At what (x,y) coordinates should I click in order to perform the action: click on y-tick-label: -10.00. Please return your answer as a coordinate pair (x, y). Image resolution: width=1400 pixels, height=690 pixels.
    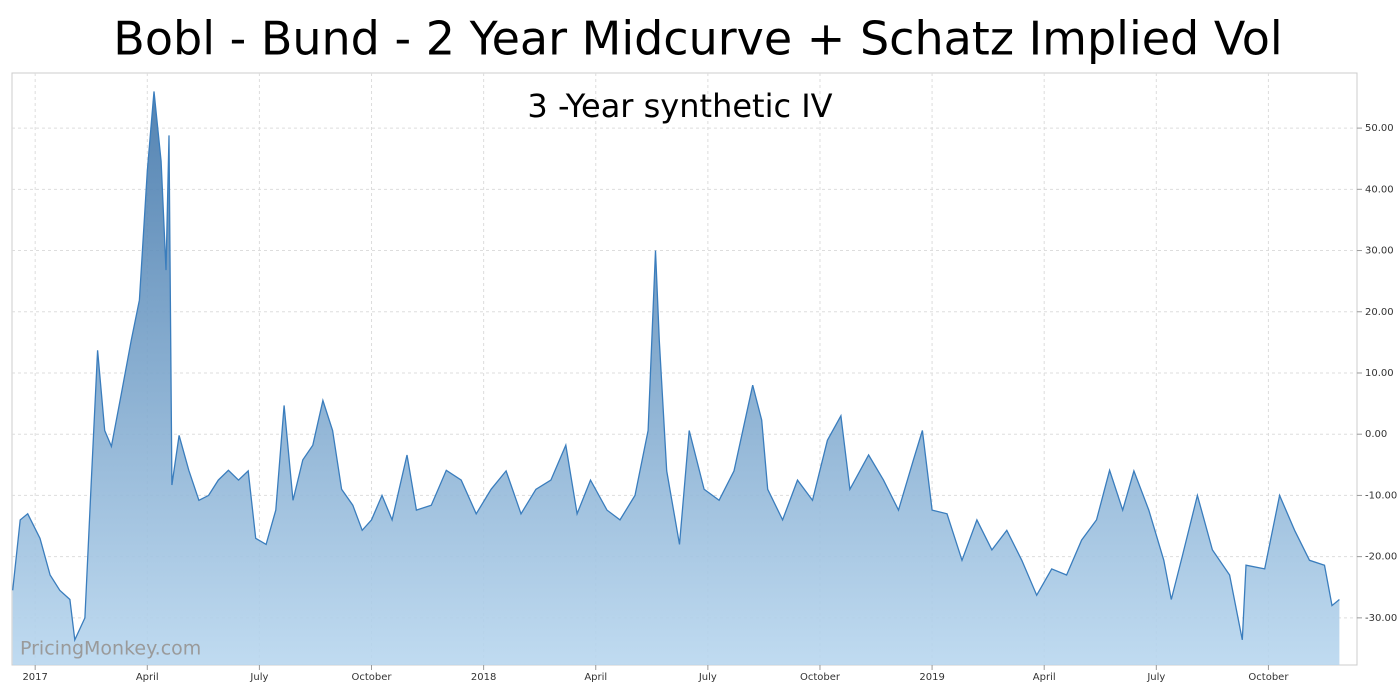
    Looking at the image, I should click on (1381, 495).